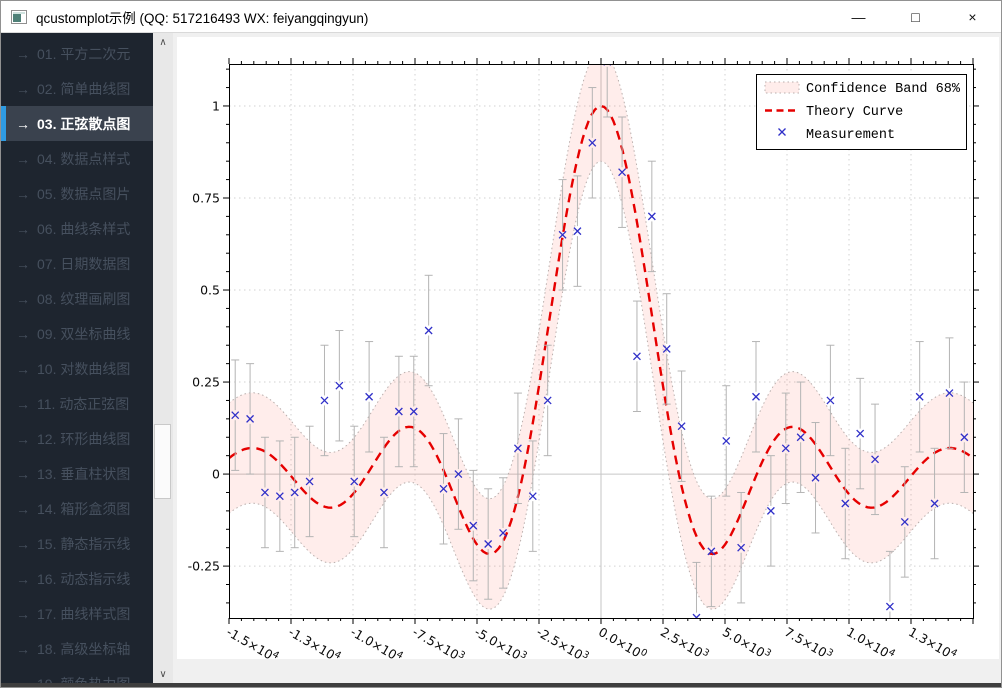 This screenshot has height=688, width=1002. Describe the element at coordinates (84, 158) in the screenshot. I see `sidebar-item-label: 04. 数据点样式` at that location.